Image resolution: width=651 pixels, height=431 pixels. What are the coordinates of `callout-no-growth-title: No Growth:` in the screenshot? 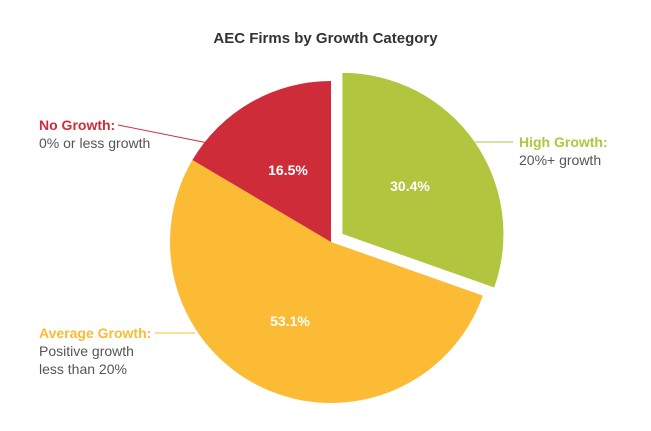 It's located at (77, 125).